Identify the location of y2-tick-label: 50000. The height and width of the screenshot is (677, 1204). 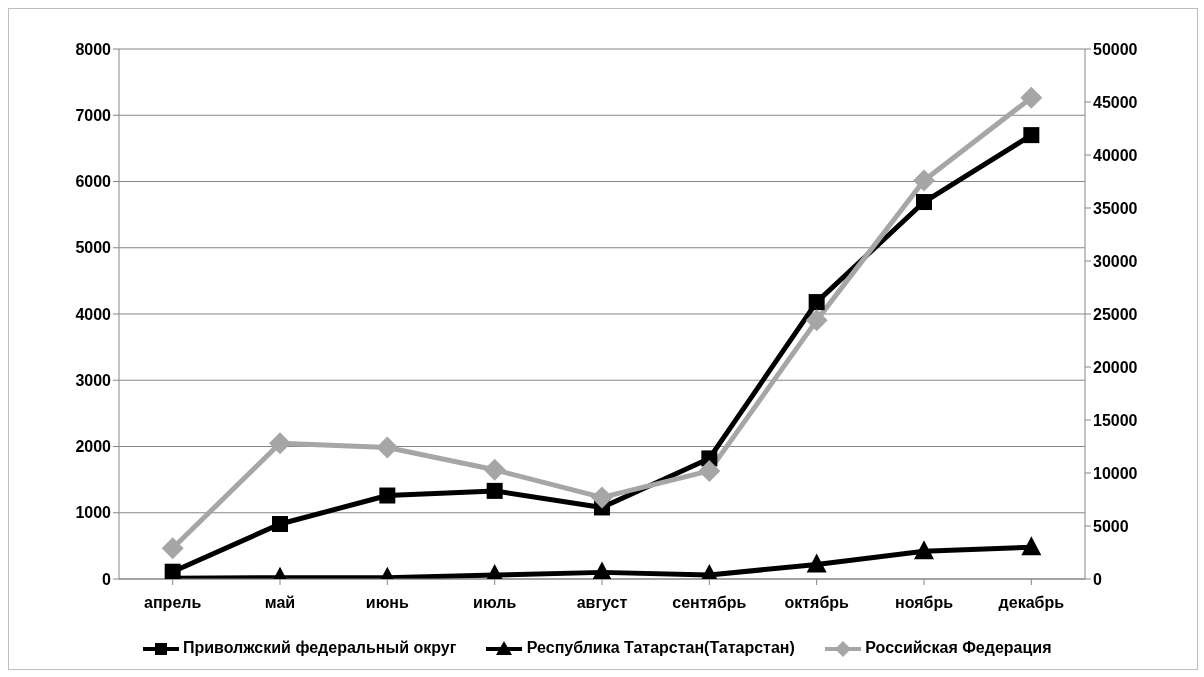
(1115, 49).